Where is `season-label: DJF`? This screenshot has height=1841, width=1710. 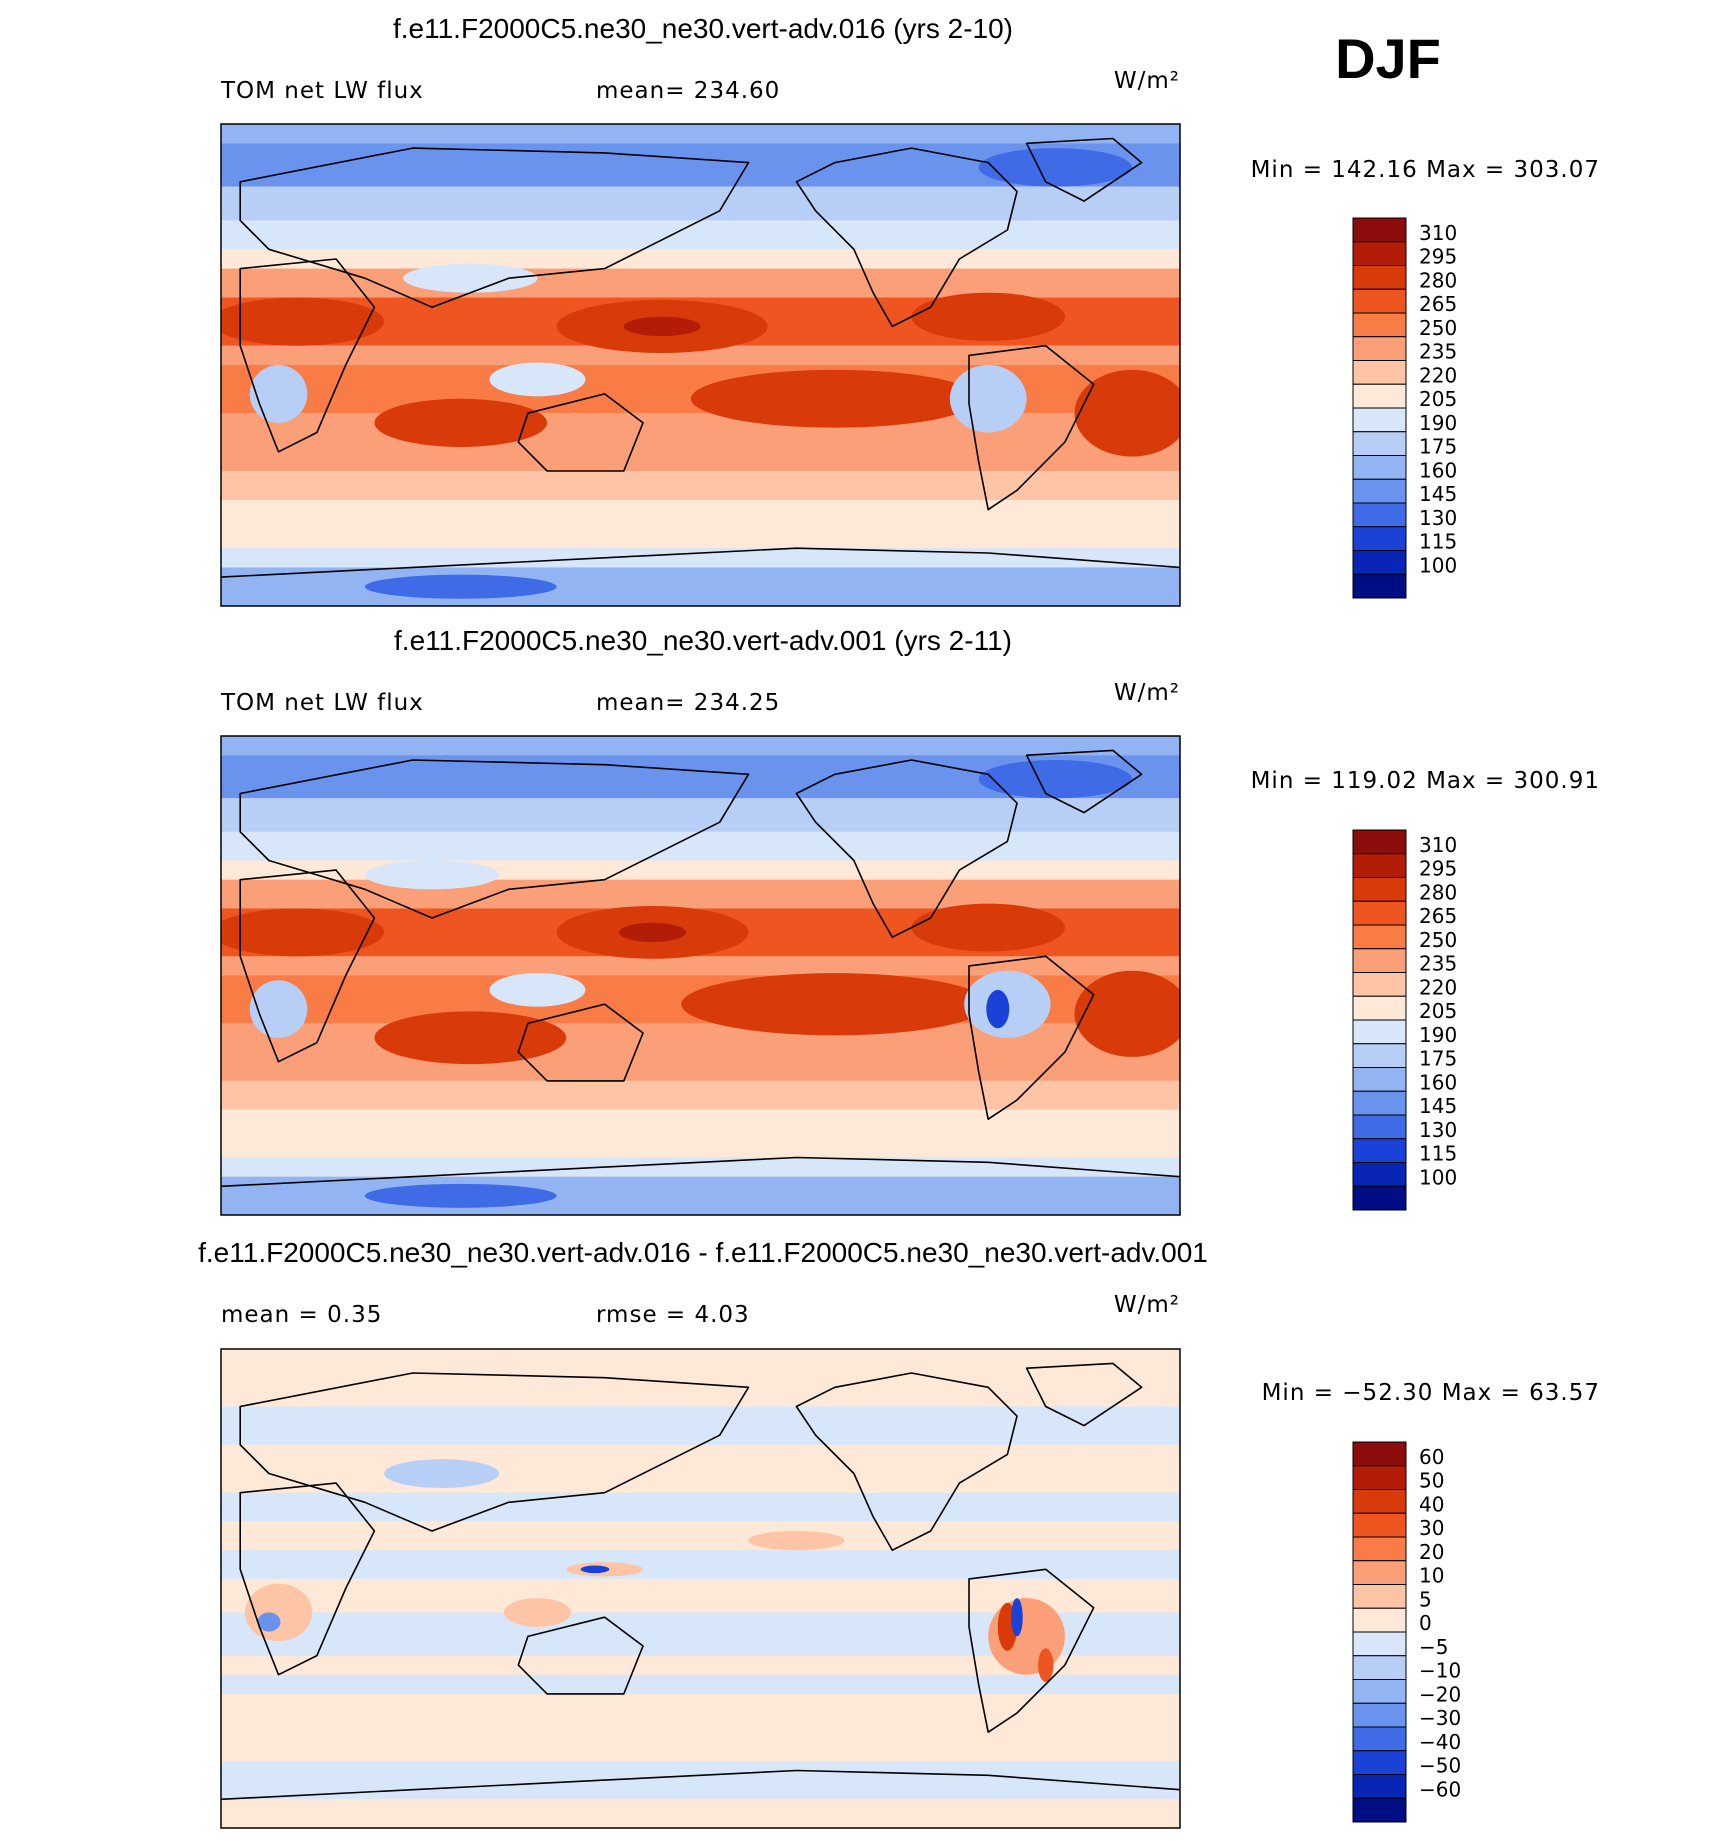
season-label: DJF is located at coordinates (1388, 58).